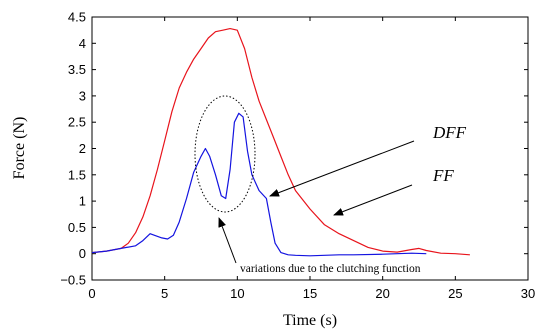  What do you see at coordinates (310, 293) in the screenshot?
I see `x-tick-label: 15` at bounding box center [310, 293].